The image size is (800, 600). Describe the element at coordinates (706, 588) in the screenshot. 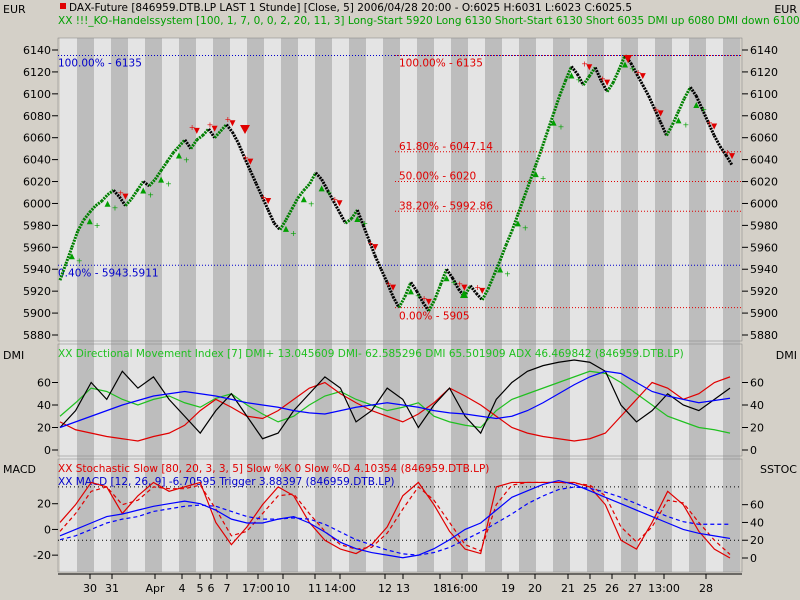

I see `time-tick-label: 28` at that location.